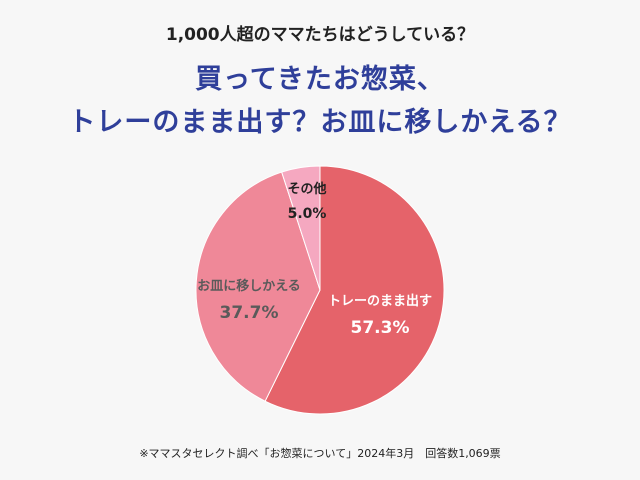  I want to click on chart-title-line1: 買ってきたお惣菜、, so click(320, 79).